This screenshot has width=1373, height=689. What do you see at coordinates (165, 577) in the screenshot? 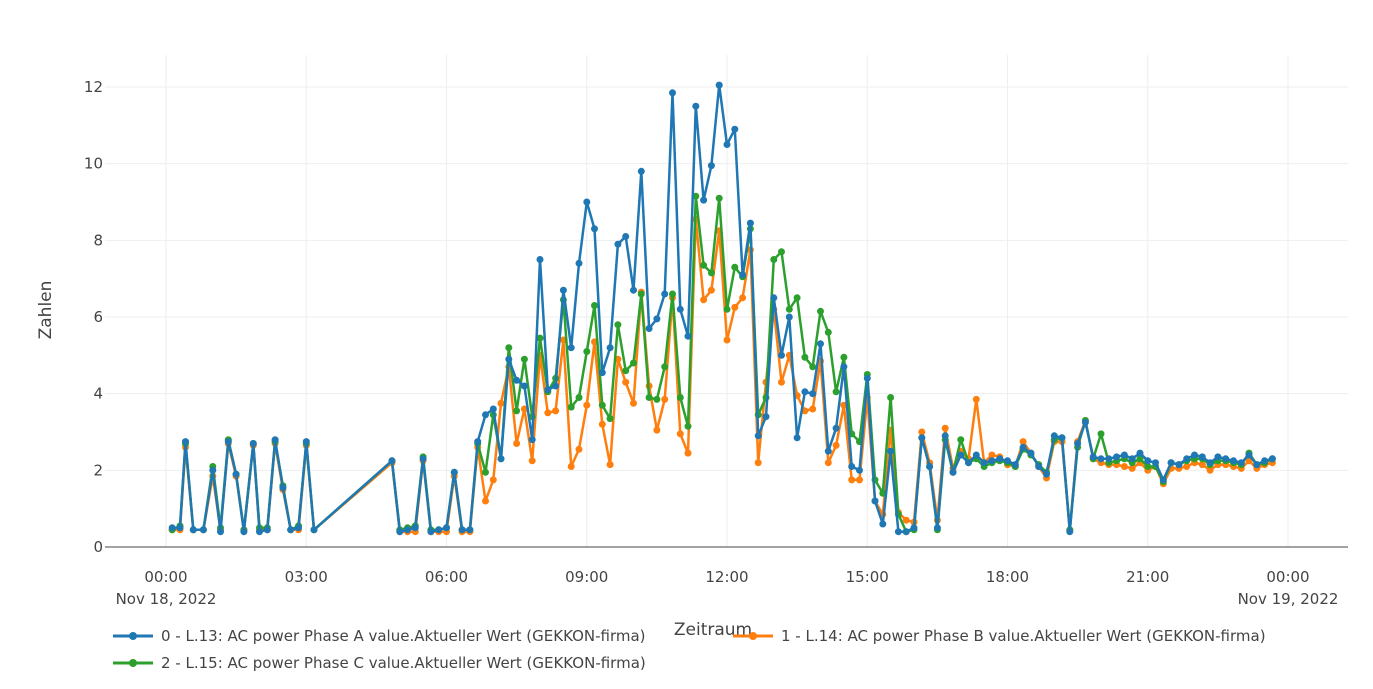
I see `x-tick-label: 00:00` at bounding box center [165, 577].